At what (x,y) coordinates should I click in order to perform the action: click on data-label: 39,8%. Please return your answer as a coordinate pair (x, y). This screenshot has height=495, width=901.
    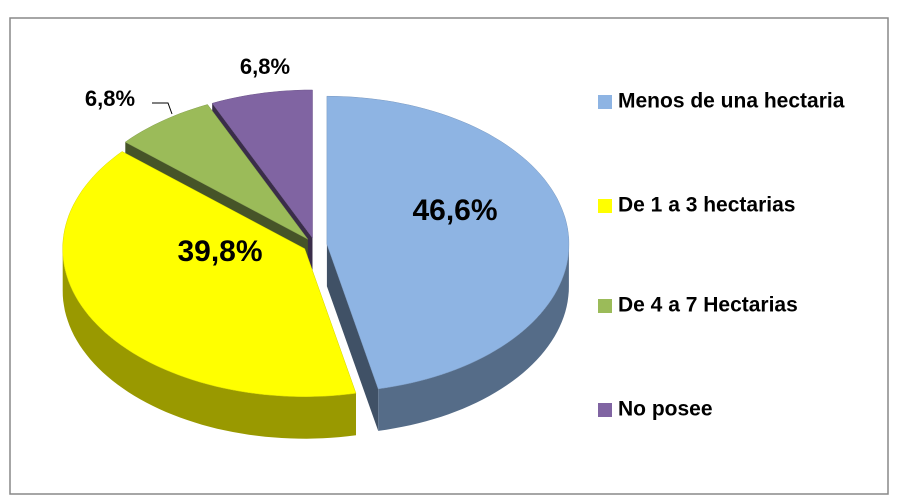
    Looking at the image, I should click on (219, 251).